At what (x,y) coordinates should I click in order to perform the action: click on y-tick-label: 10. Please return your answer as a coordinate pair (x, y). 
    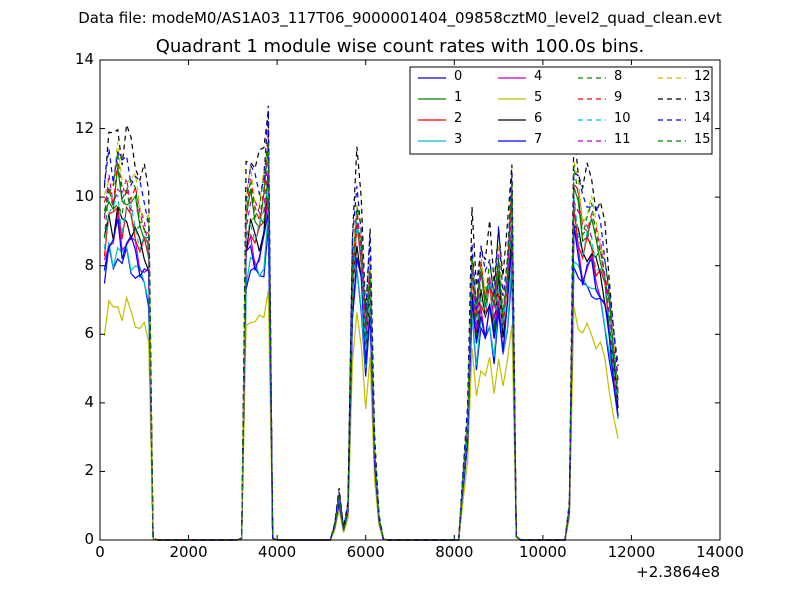
    Looking at the image, I should click on (84, 196).